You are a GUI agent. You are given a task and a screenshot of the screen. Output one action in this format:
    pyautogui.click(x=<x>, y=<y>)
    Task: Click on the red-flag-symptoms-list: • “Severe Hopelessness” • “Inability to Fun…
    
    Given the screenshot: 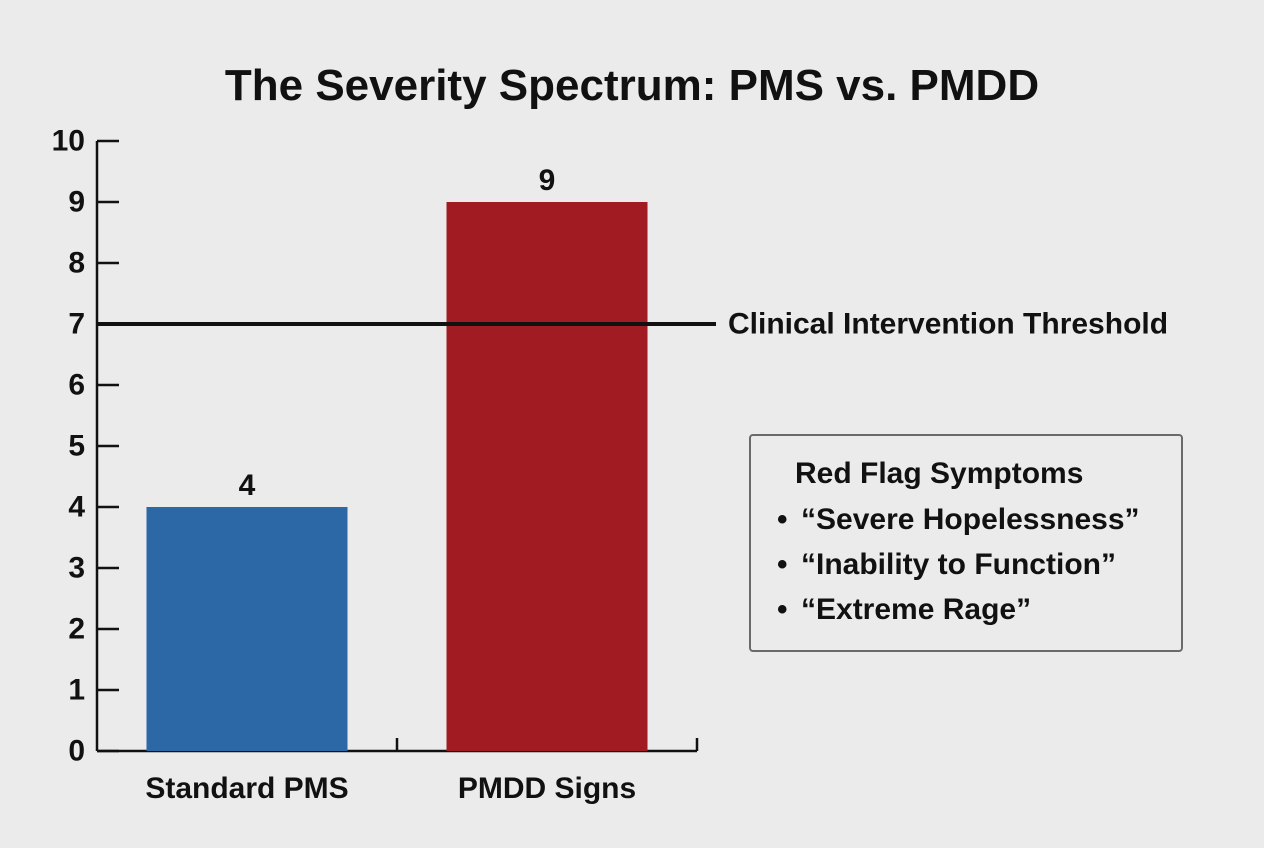 What is the action you would take?
    pyautogui.click(x=979, y=564)
    